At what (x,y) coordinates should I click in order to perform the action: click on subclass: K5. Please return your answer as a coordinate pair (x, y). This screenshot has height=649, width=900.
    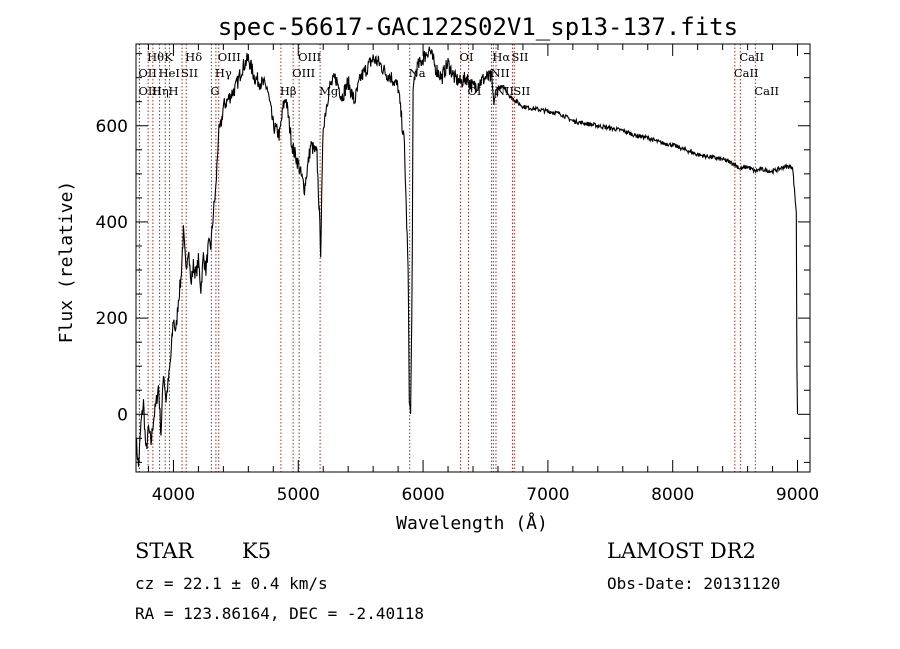
    Looking at the image, I should click on (257, 551).